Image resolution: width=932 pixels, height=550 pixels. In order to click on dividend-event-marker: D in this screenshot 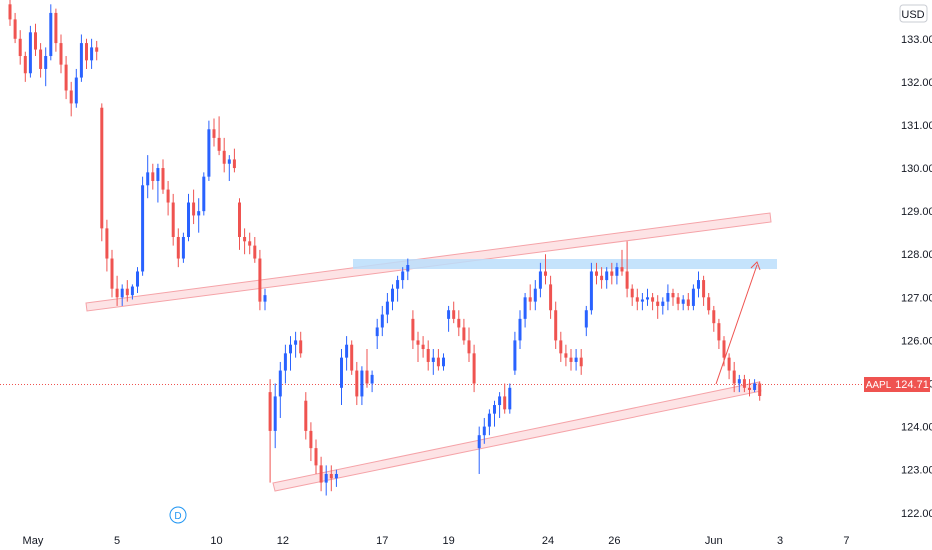, I will do `click(178, 515)`.